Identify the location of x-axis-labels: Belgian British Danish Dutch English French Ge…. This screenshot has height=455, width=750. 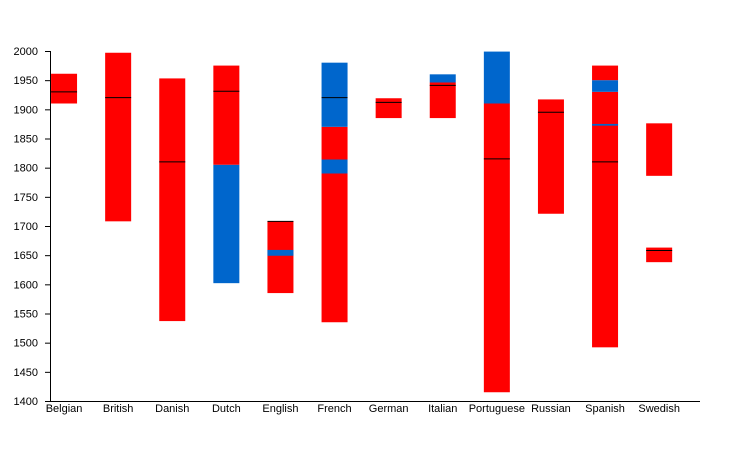
(363, 409).